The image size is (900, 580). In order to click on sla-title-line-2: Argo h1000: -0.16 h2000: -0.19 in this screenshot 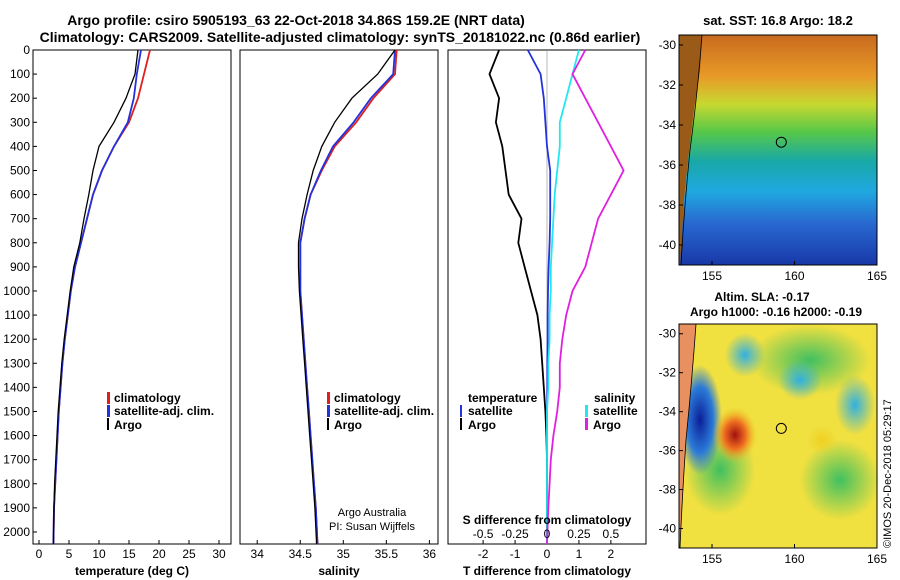, I will do `click(776, 312)`.